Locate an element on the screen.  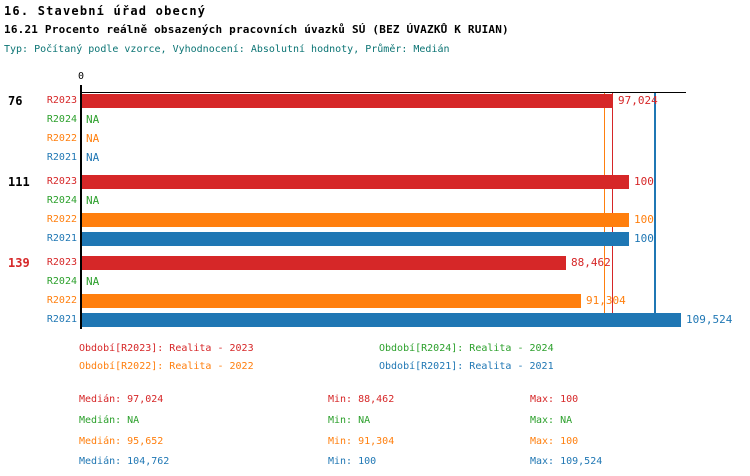
stat-min-r2022: Min: 91,304 is located at coordinates (361, 441).